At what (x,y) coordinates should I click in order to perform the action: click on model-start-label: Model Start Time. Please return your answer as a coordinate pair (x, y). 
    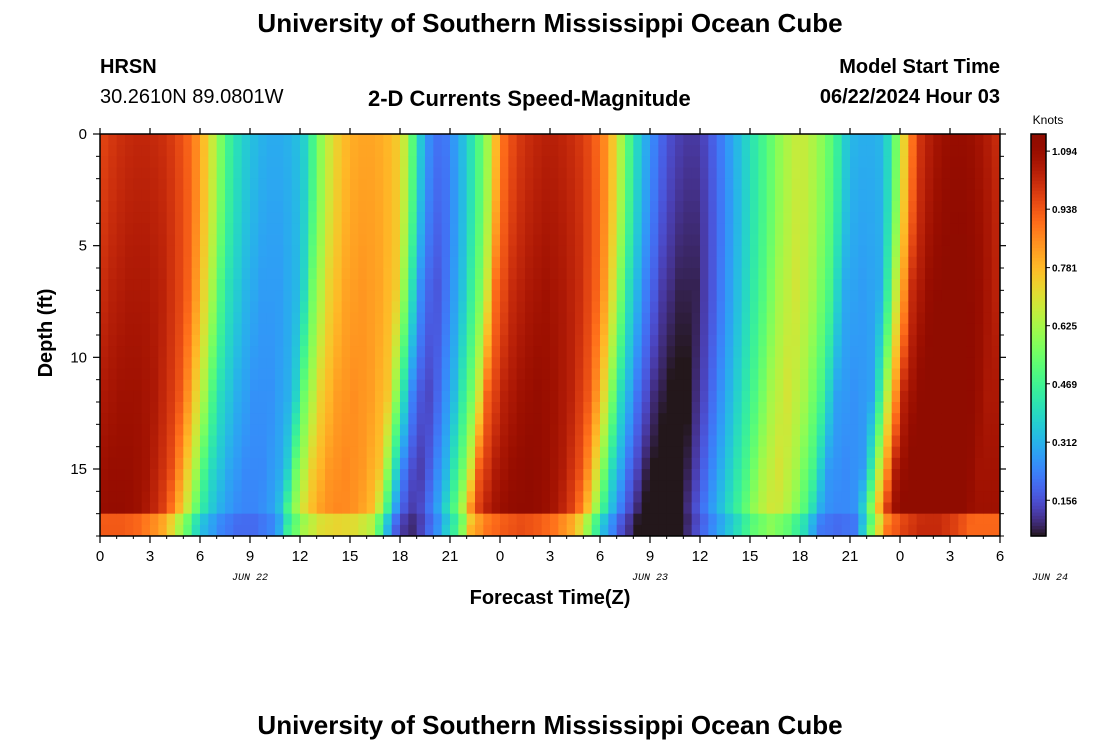
    Looking at the image, I should click on (919, 67).